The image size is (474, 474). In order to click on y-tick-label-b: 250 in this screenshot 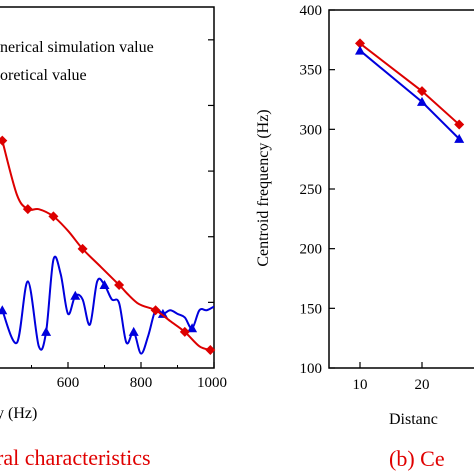, I will do `click(311, 190)`.